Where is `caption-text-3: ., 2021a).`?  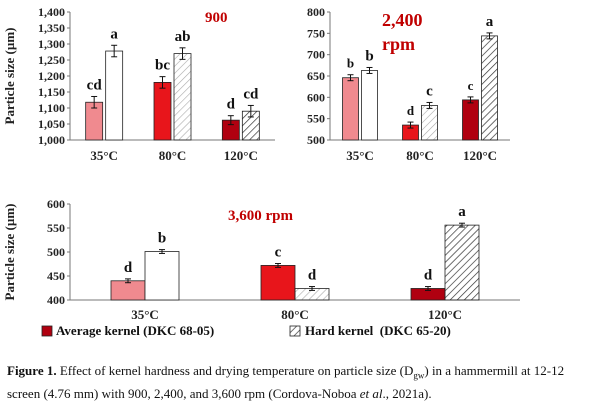 caption-text-3: ., 2021a). is located at coordinates (407, 393).